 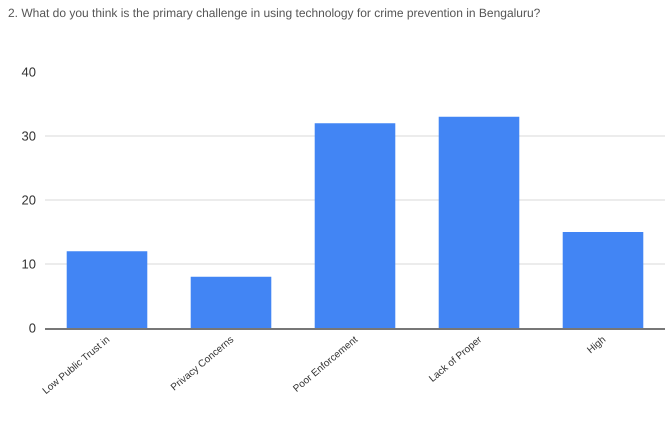 What do you see at coordinates (29, 200) in the screenshot?
I see `y-tick-label: 20` at bounding box center [29, 200].